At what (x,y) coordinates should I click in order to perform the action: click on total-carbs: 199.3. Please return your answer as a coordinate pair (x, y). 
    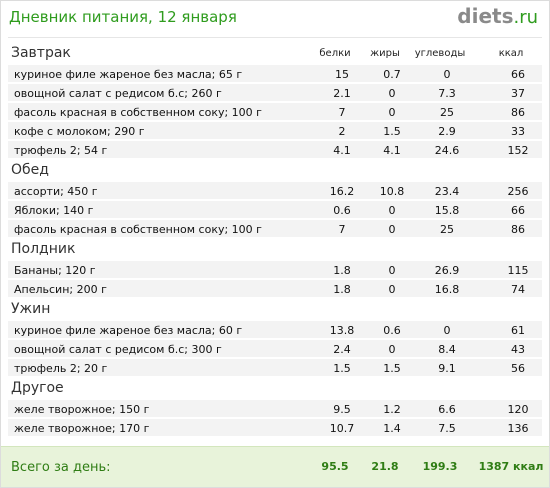
    Looking at the image, I should click on (440, 466).